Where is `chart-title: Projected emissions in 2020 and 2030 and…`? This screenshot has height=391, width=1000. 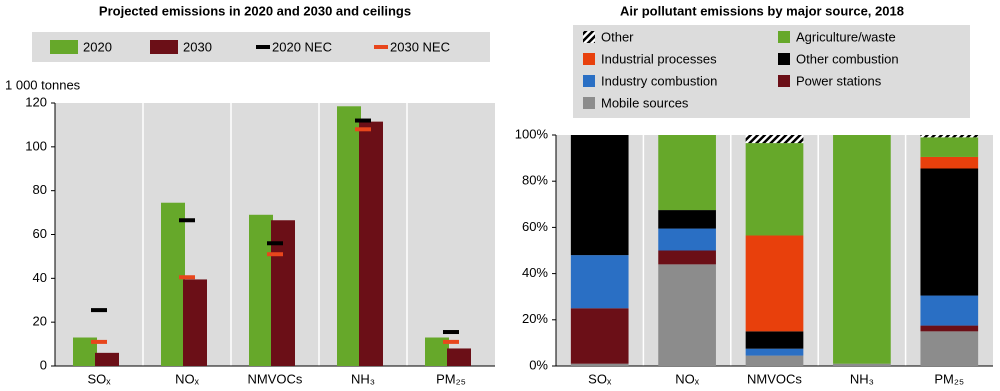 chart-title: Projected emissions in 2020 and 2030 and… is located at coordinates (255, 10).